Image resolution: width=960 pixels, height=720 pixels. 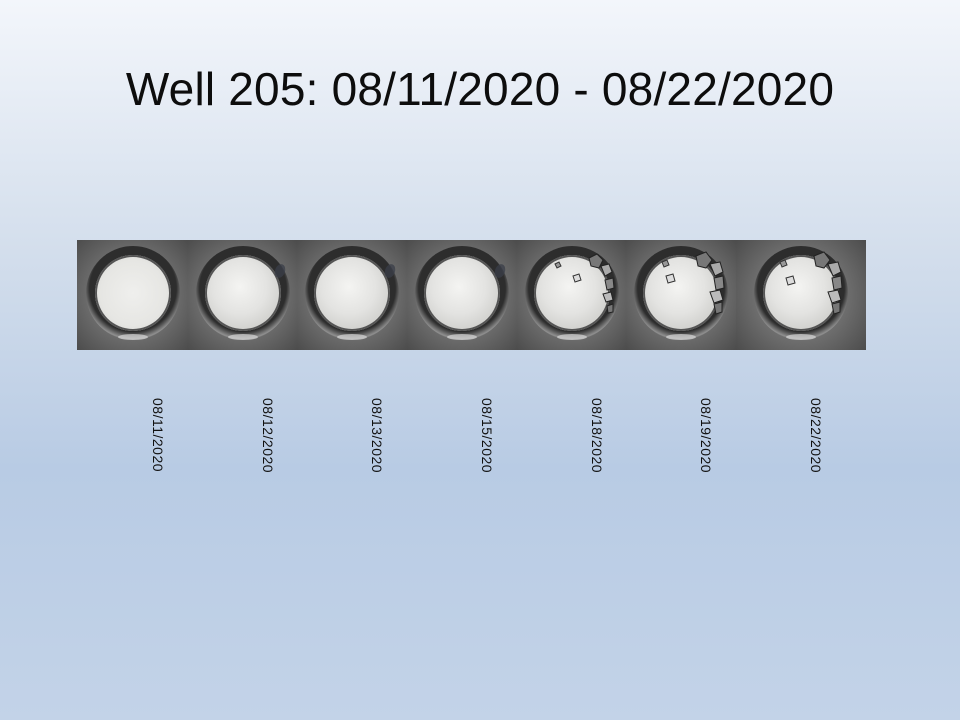 I want to click on well-image-strip, so click(x=471, y=295).